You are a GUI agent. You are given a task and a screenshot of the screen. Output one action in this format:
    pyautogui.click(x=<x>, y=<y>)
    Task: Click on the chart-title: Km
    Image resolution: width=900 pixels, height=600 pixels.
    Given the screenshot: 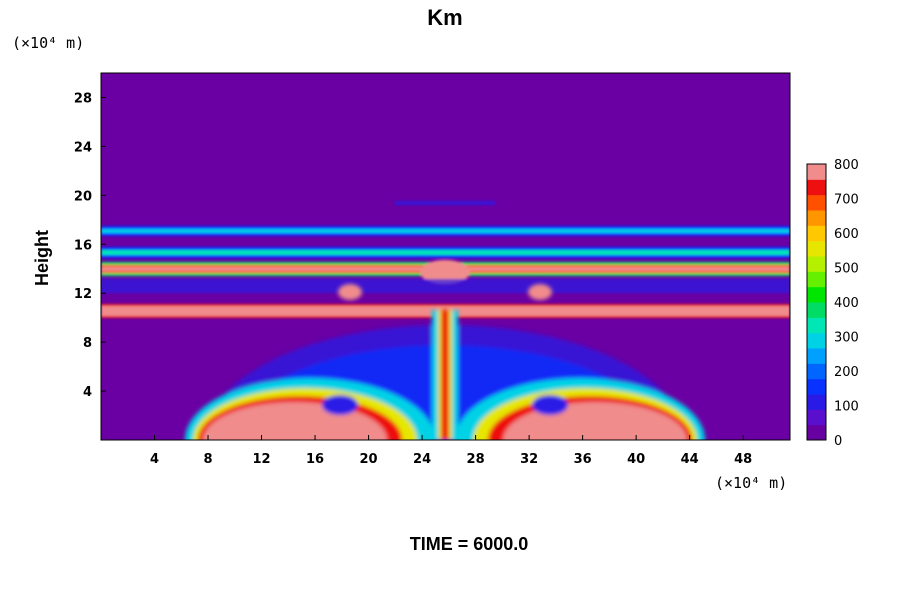 What is the action you would take?
    pyautogui.click(x=444, y=17)
    